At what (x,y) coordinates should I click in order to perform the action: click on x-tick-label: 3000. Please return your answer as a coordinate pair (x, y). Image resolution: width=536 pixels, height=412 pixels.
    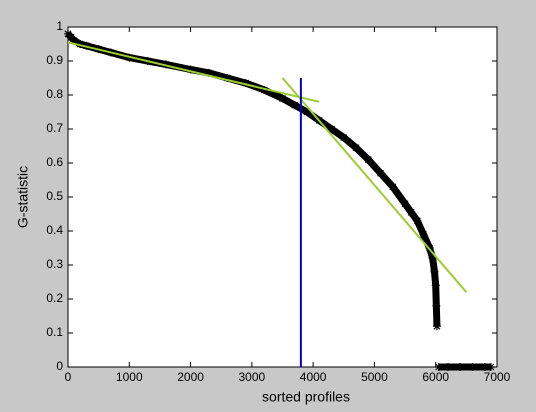
    Looking at the image, I should click on (252, 377).